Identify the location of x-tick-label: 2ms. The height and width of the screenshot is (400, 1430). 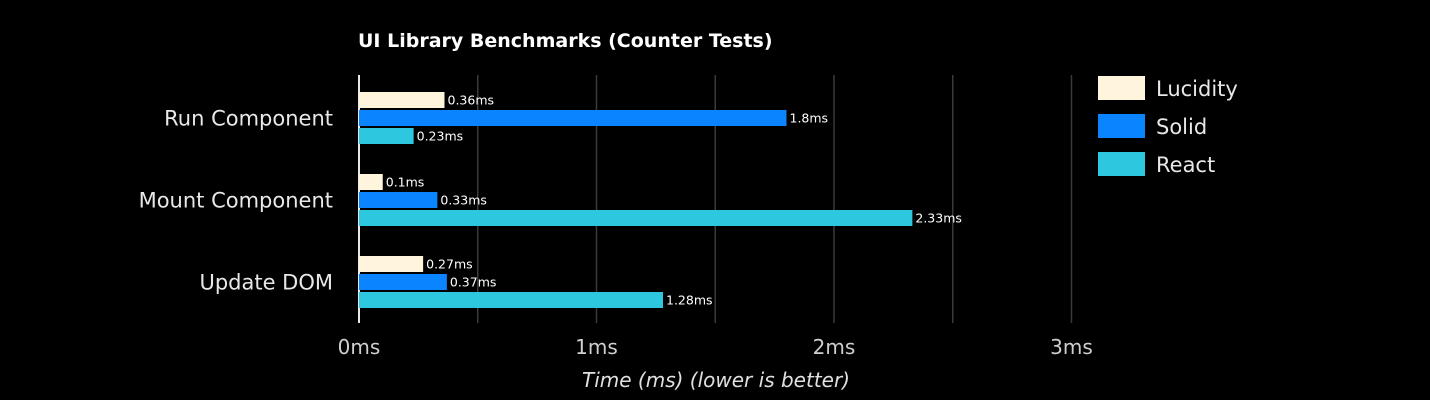
(834, 347).